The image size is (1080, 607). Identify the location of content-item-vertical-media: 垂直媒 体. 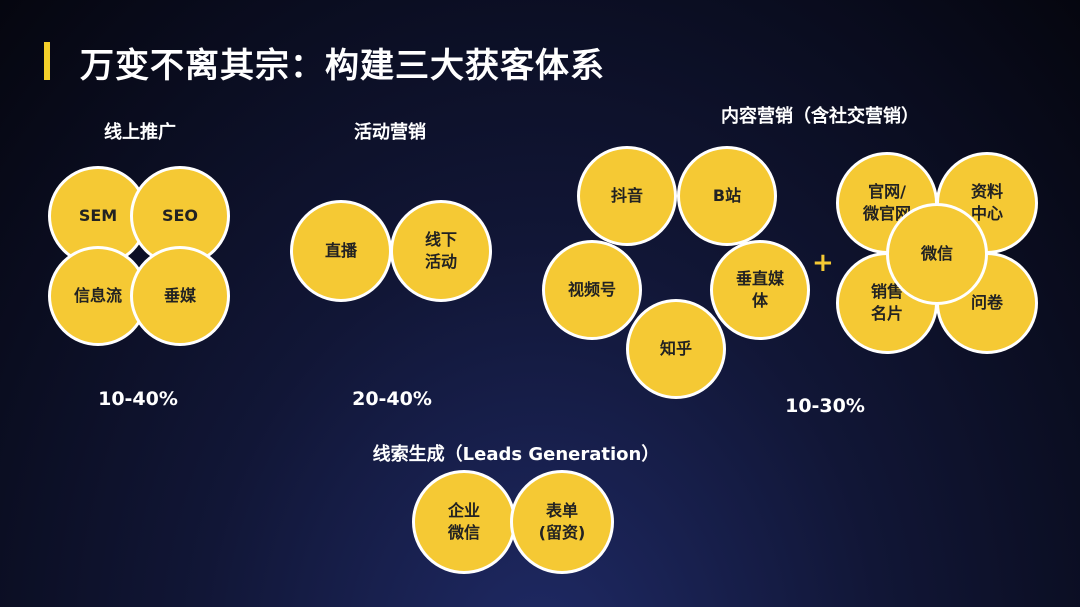
(760, 290).